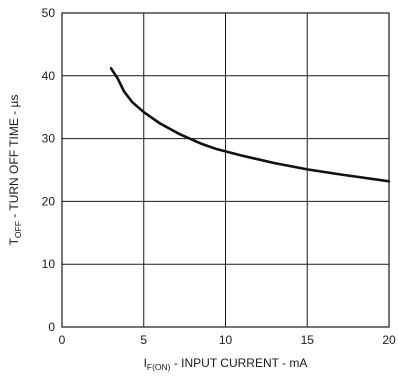  What do you see at coordinates (49, 170) in the screenshot?
I see `y-tick-labels: 0 10 20 30 40 50` at bounding box center [49, 170].